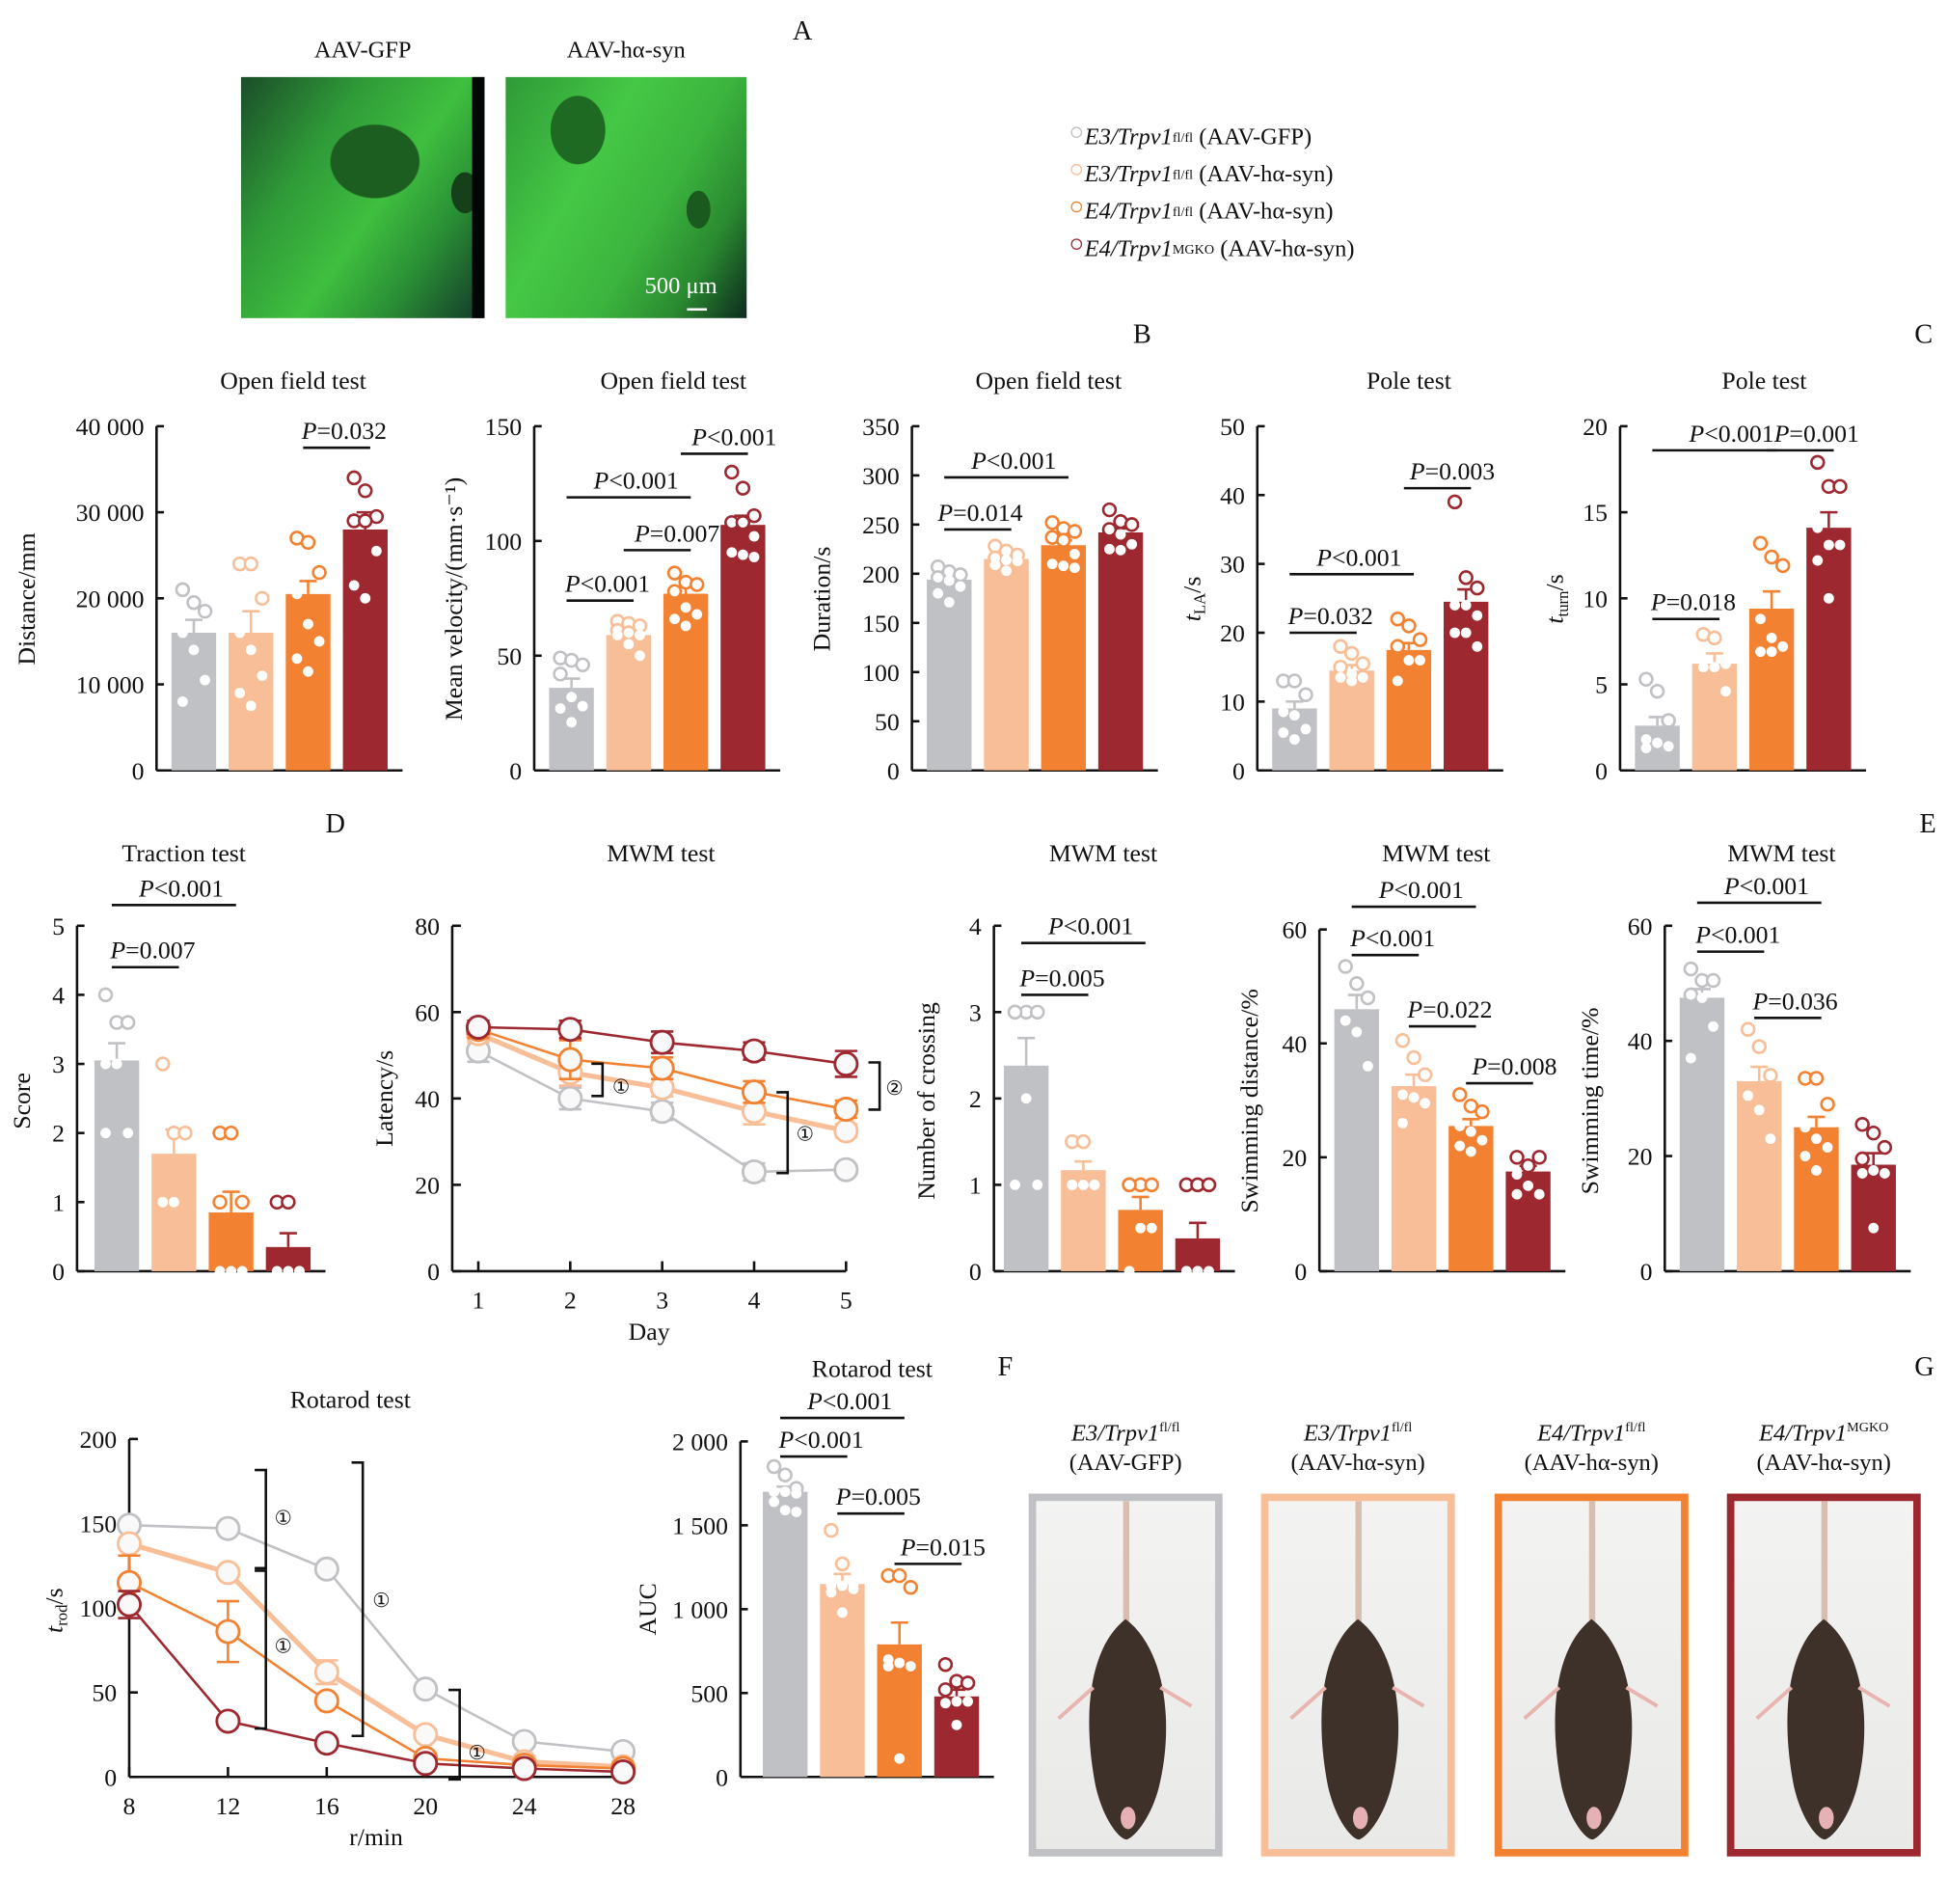 The image size is (1948, 1904). I want to click on p-value-label: P=0.001, so click(1816, 434).